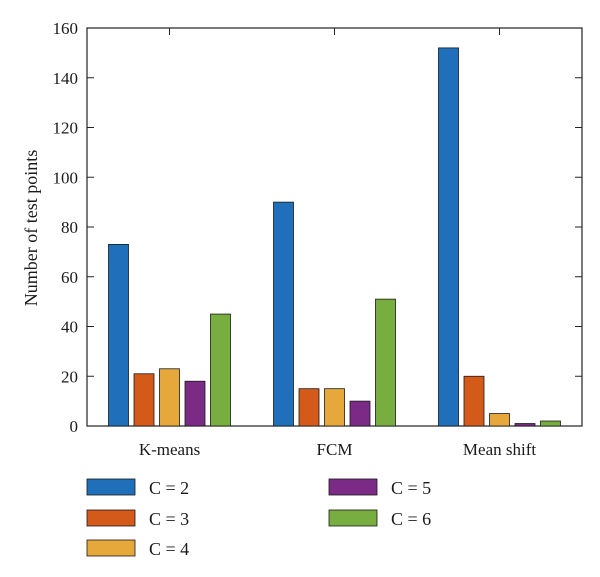  I want to click on legend-label: C = 4, so click(169, 549).